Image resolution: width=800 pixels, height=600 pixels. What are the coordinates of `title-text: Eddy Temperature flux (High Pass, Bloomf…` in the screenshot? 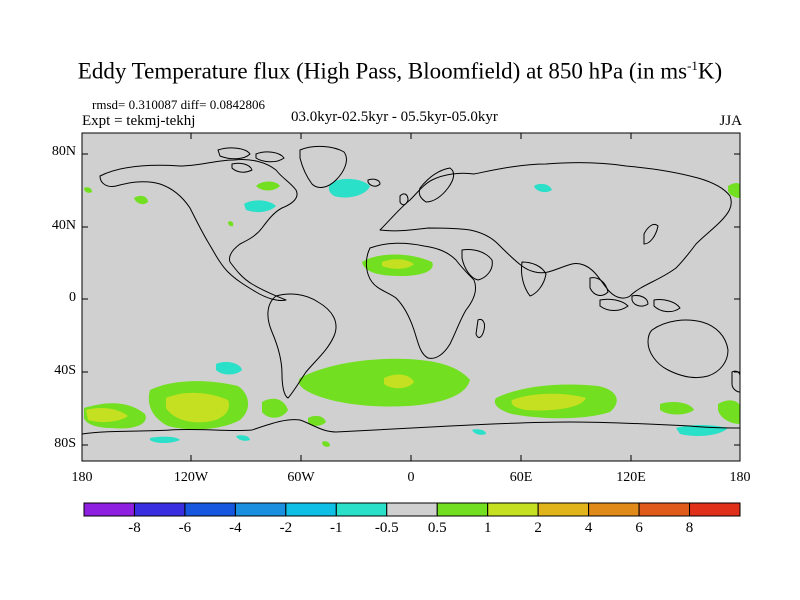 It's located at (382, 71).